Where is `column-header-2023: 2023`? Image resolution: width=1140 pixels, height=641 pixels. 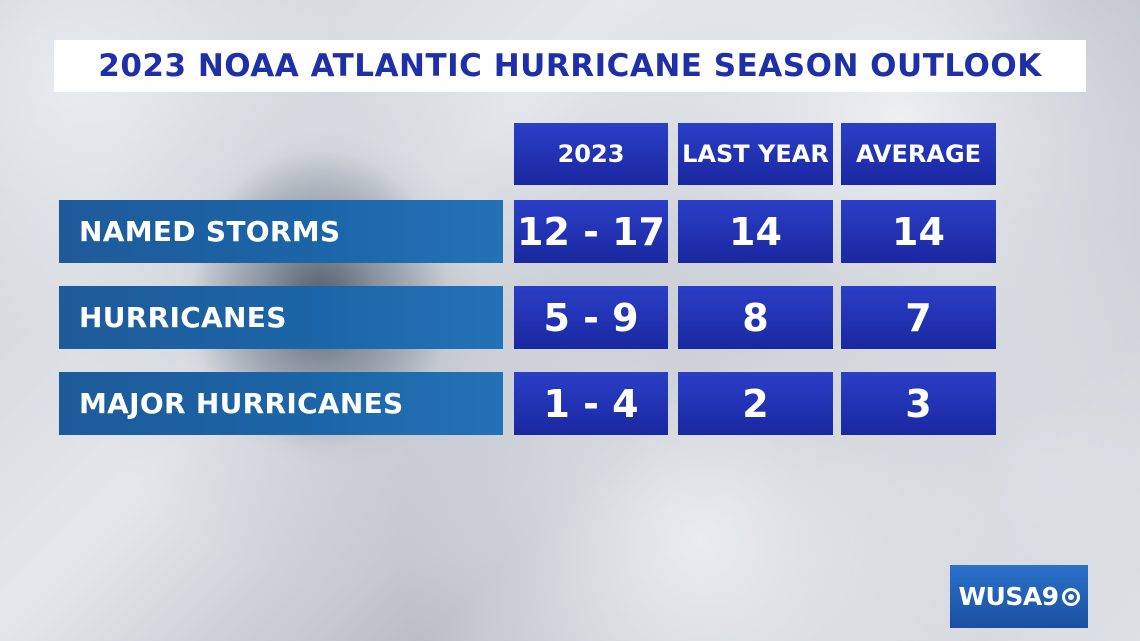 column-header-2023: 2023 is located at coordinates (591, 154).